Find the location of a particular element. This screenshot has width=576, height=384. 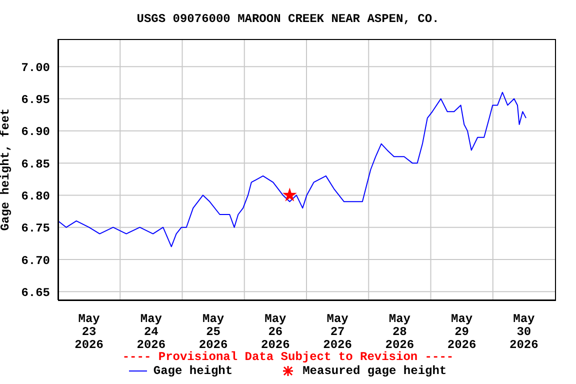

chart-title: USGS 09076000 MAROON CREEK NEAR ASPEN, CO. is located at coordinates (288, 19).